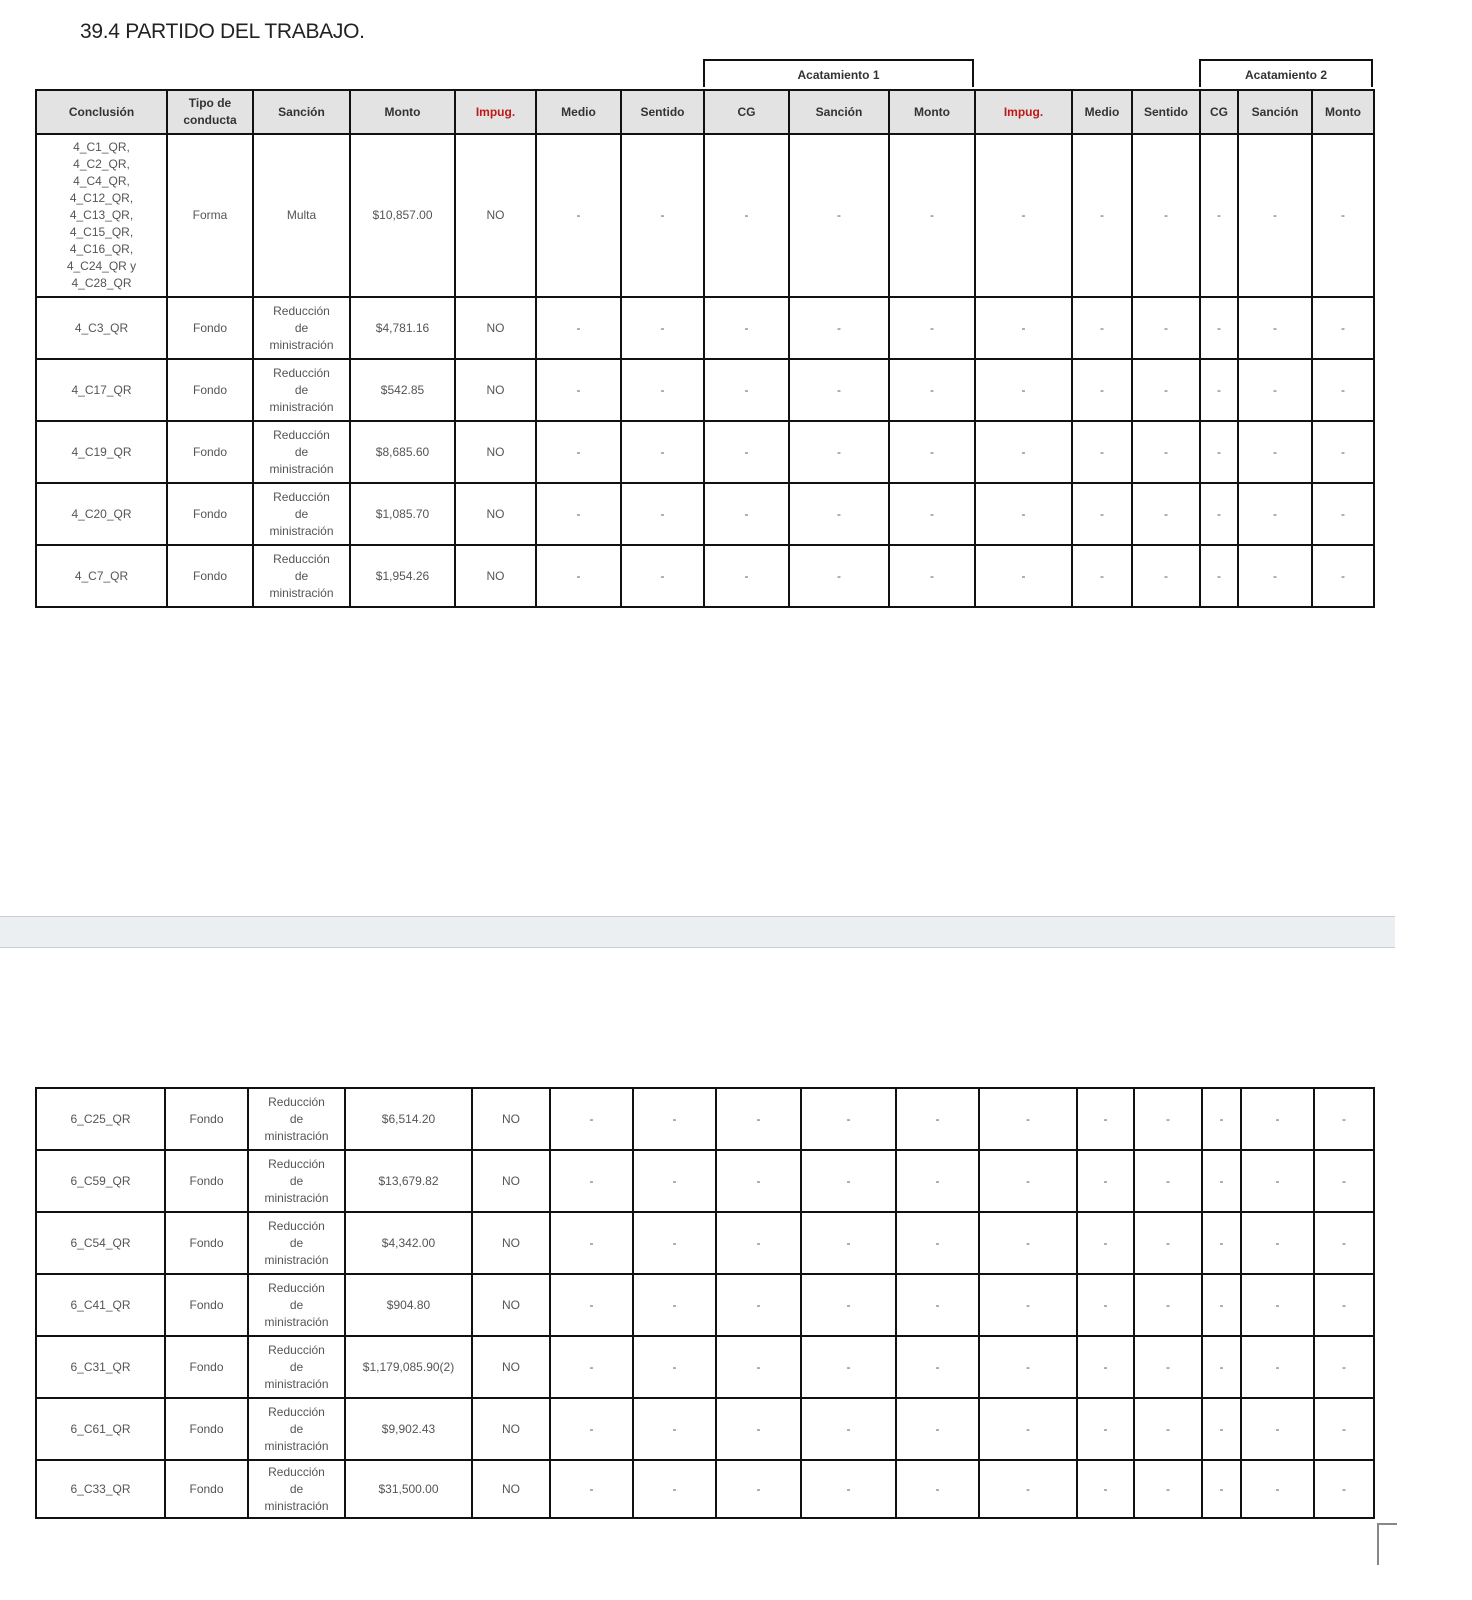  What do you see at coordinates (100, 1429) in the screenshot?
I see `conclusion-cell: 6_C61_QR` at bounding box center [100, 1429].